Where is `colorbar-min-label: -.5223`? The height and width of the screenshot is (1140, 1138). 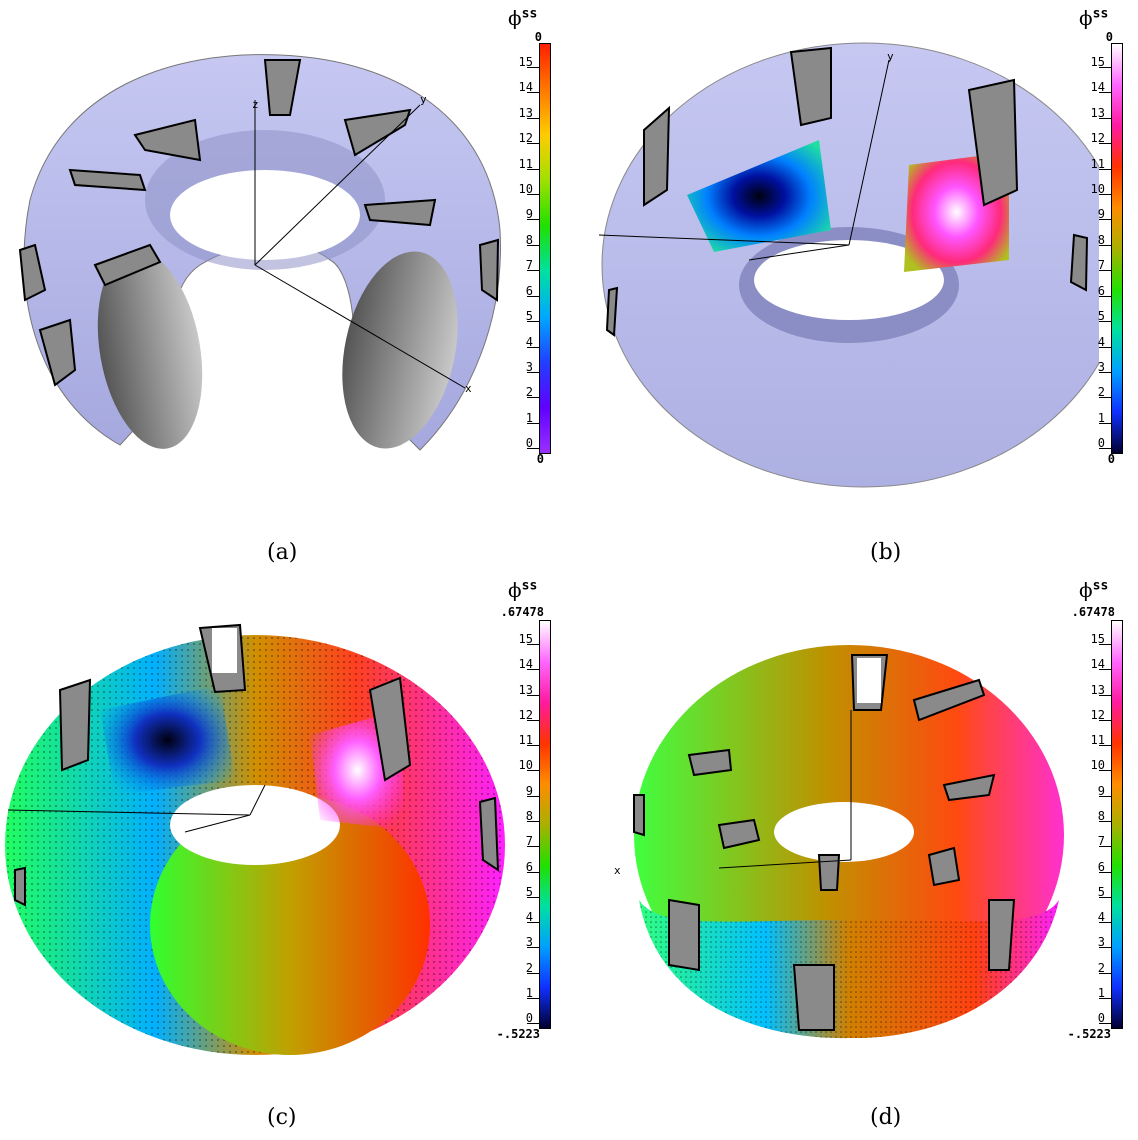
colorbar-min-label: -.5223 is located at coordinates (1089, 1034).